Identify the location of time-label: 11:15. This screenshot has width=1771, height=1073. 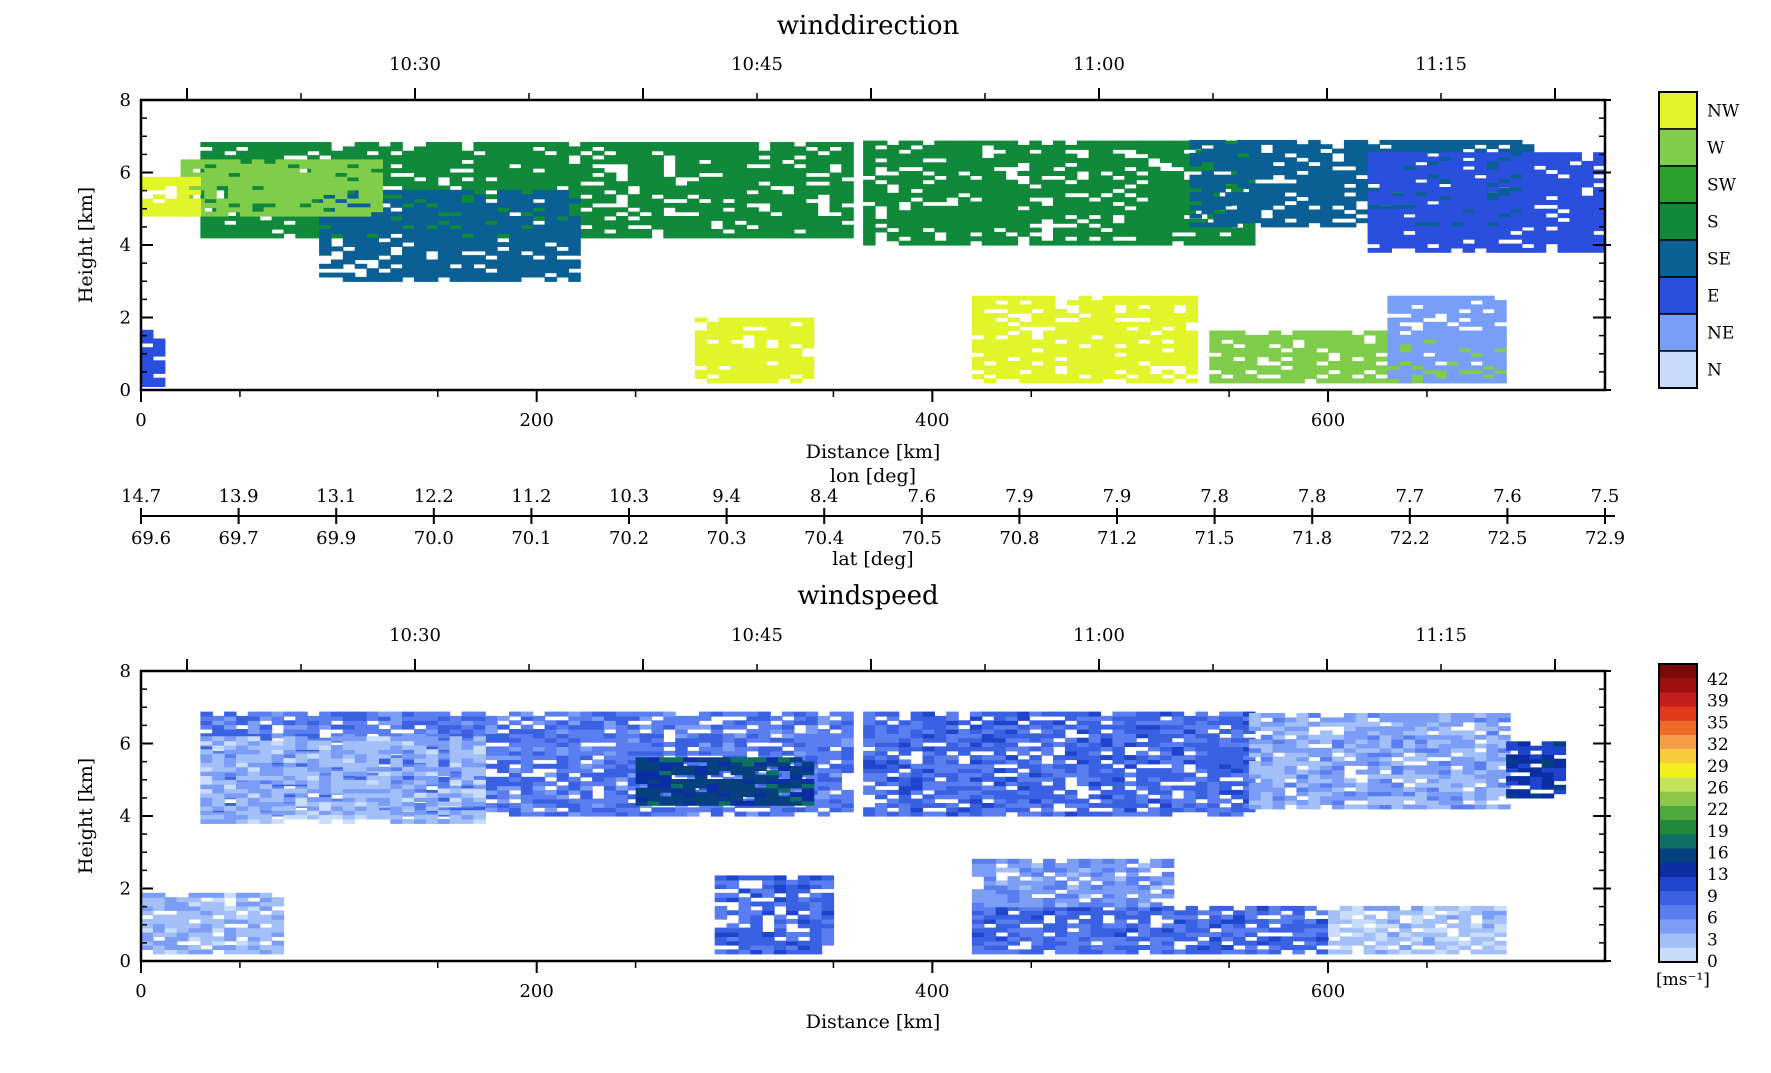
(1441, 64).